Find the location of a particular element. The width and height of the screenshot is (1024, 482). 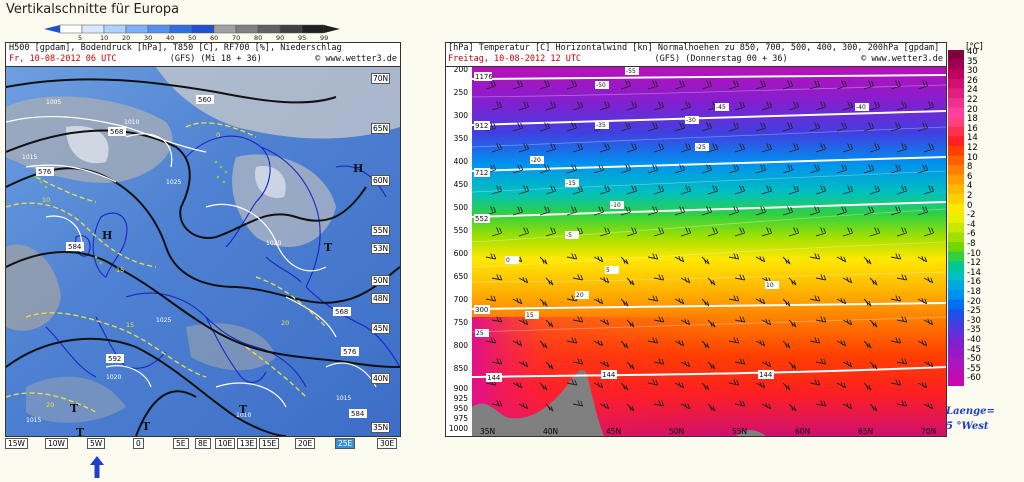

colorbar-label: 22 is located at coordinates (972, 100).